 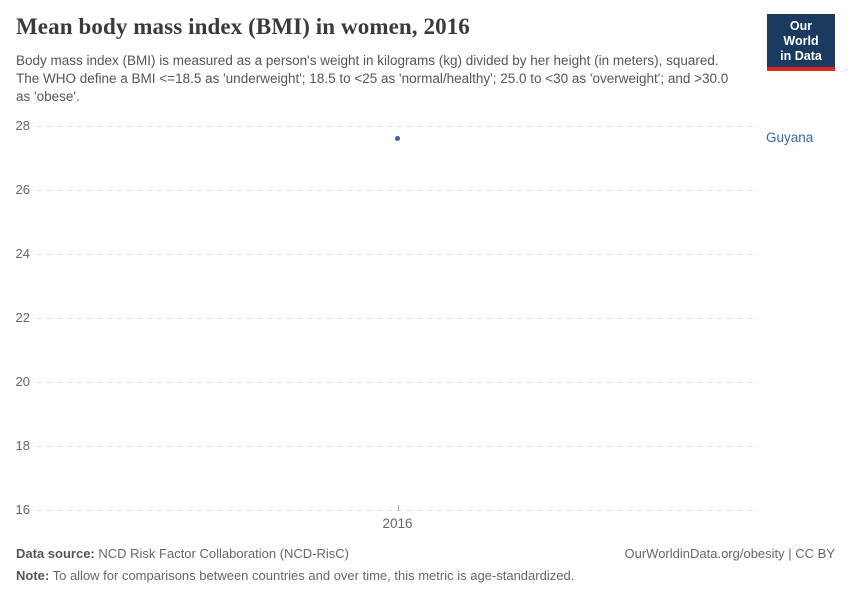 I want to click on xtick-label-2016: 2016, so click(x=397, y=523).